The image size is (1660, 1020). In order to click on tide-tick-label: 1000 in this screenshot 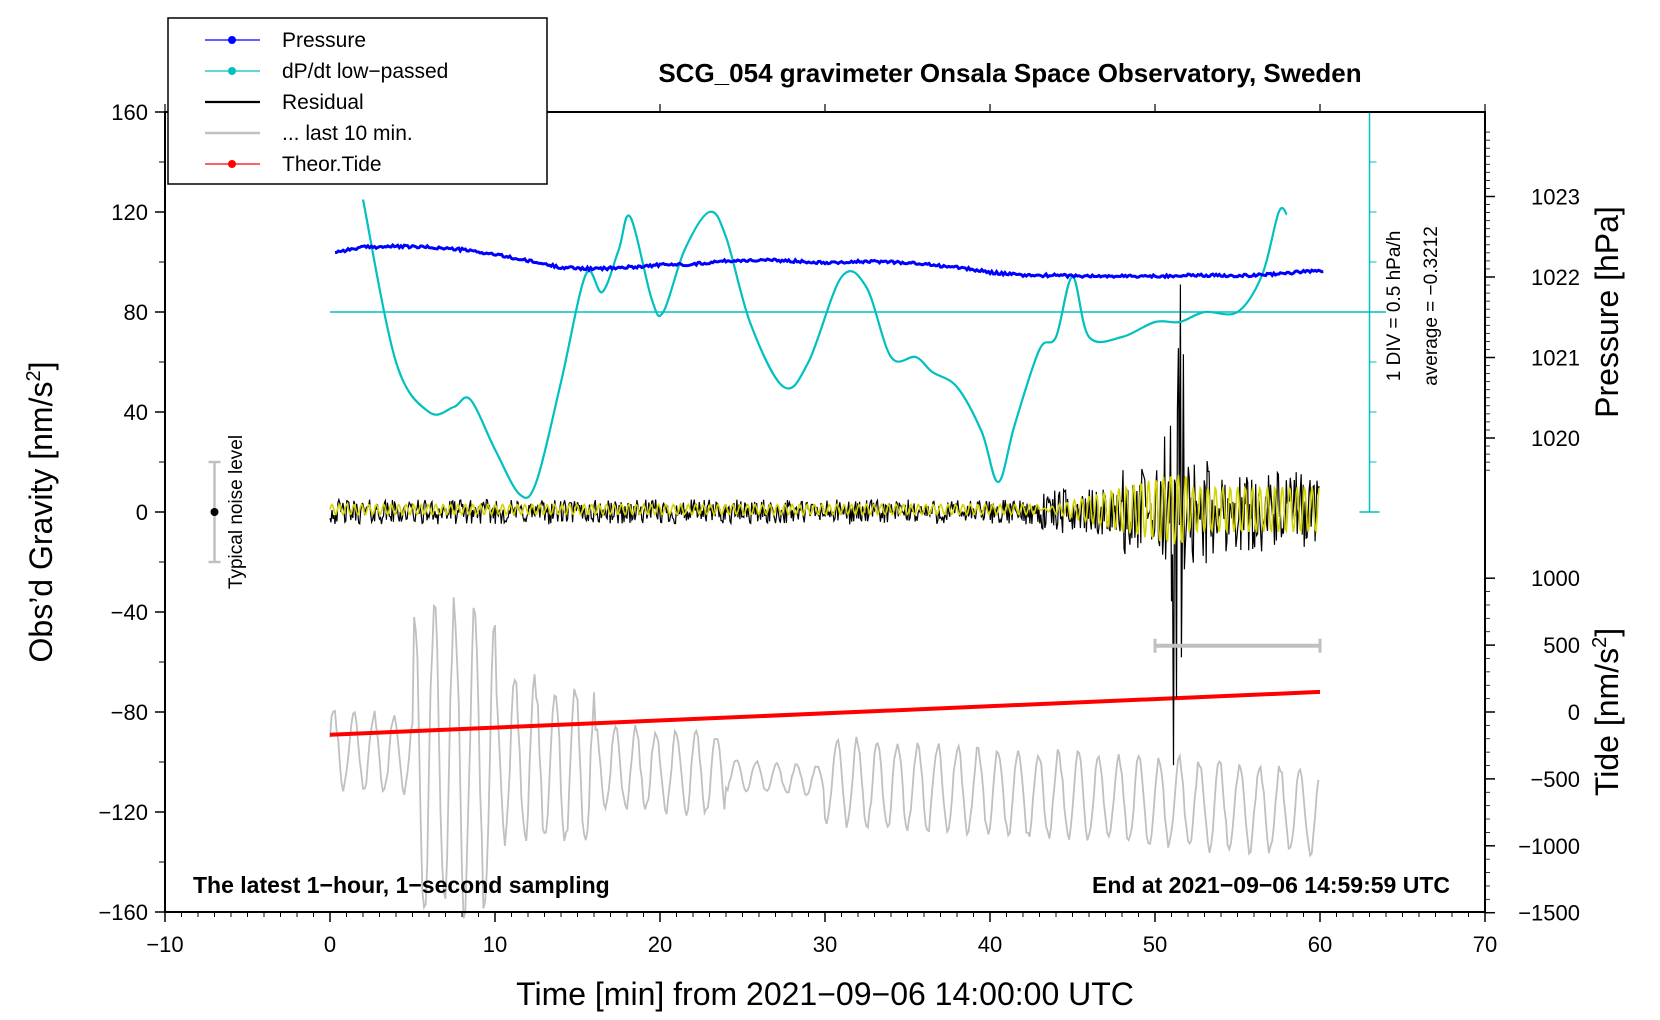, I will do `click(1555, 578)`.